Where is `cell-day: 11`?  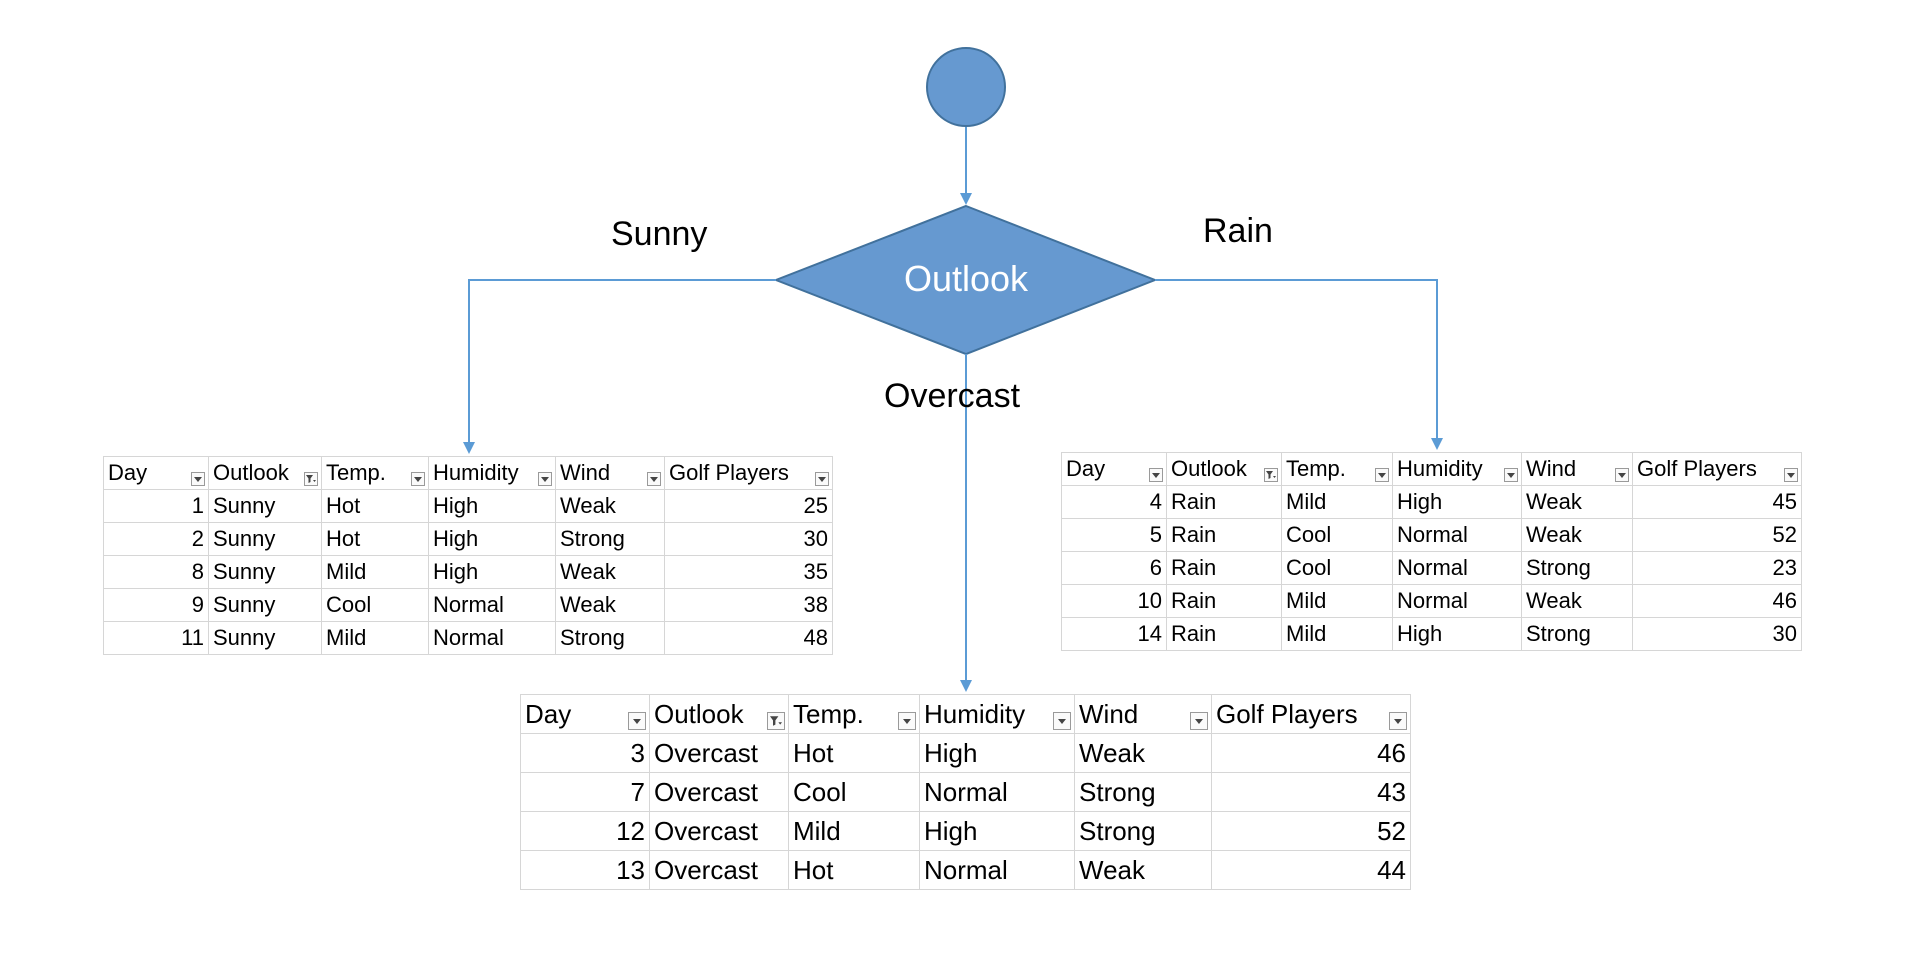 cell-day: 11 is located at coordinates (156, 638).